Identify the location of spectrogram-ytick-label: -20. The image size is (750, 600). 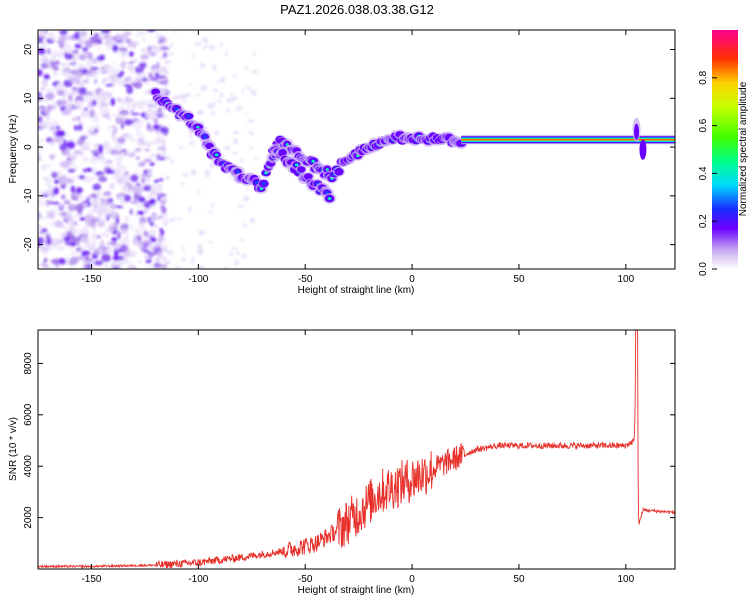
(28, 244).